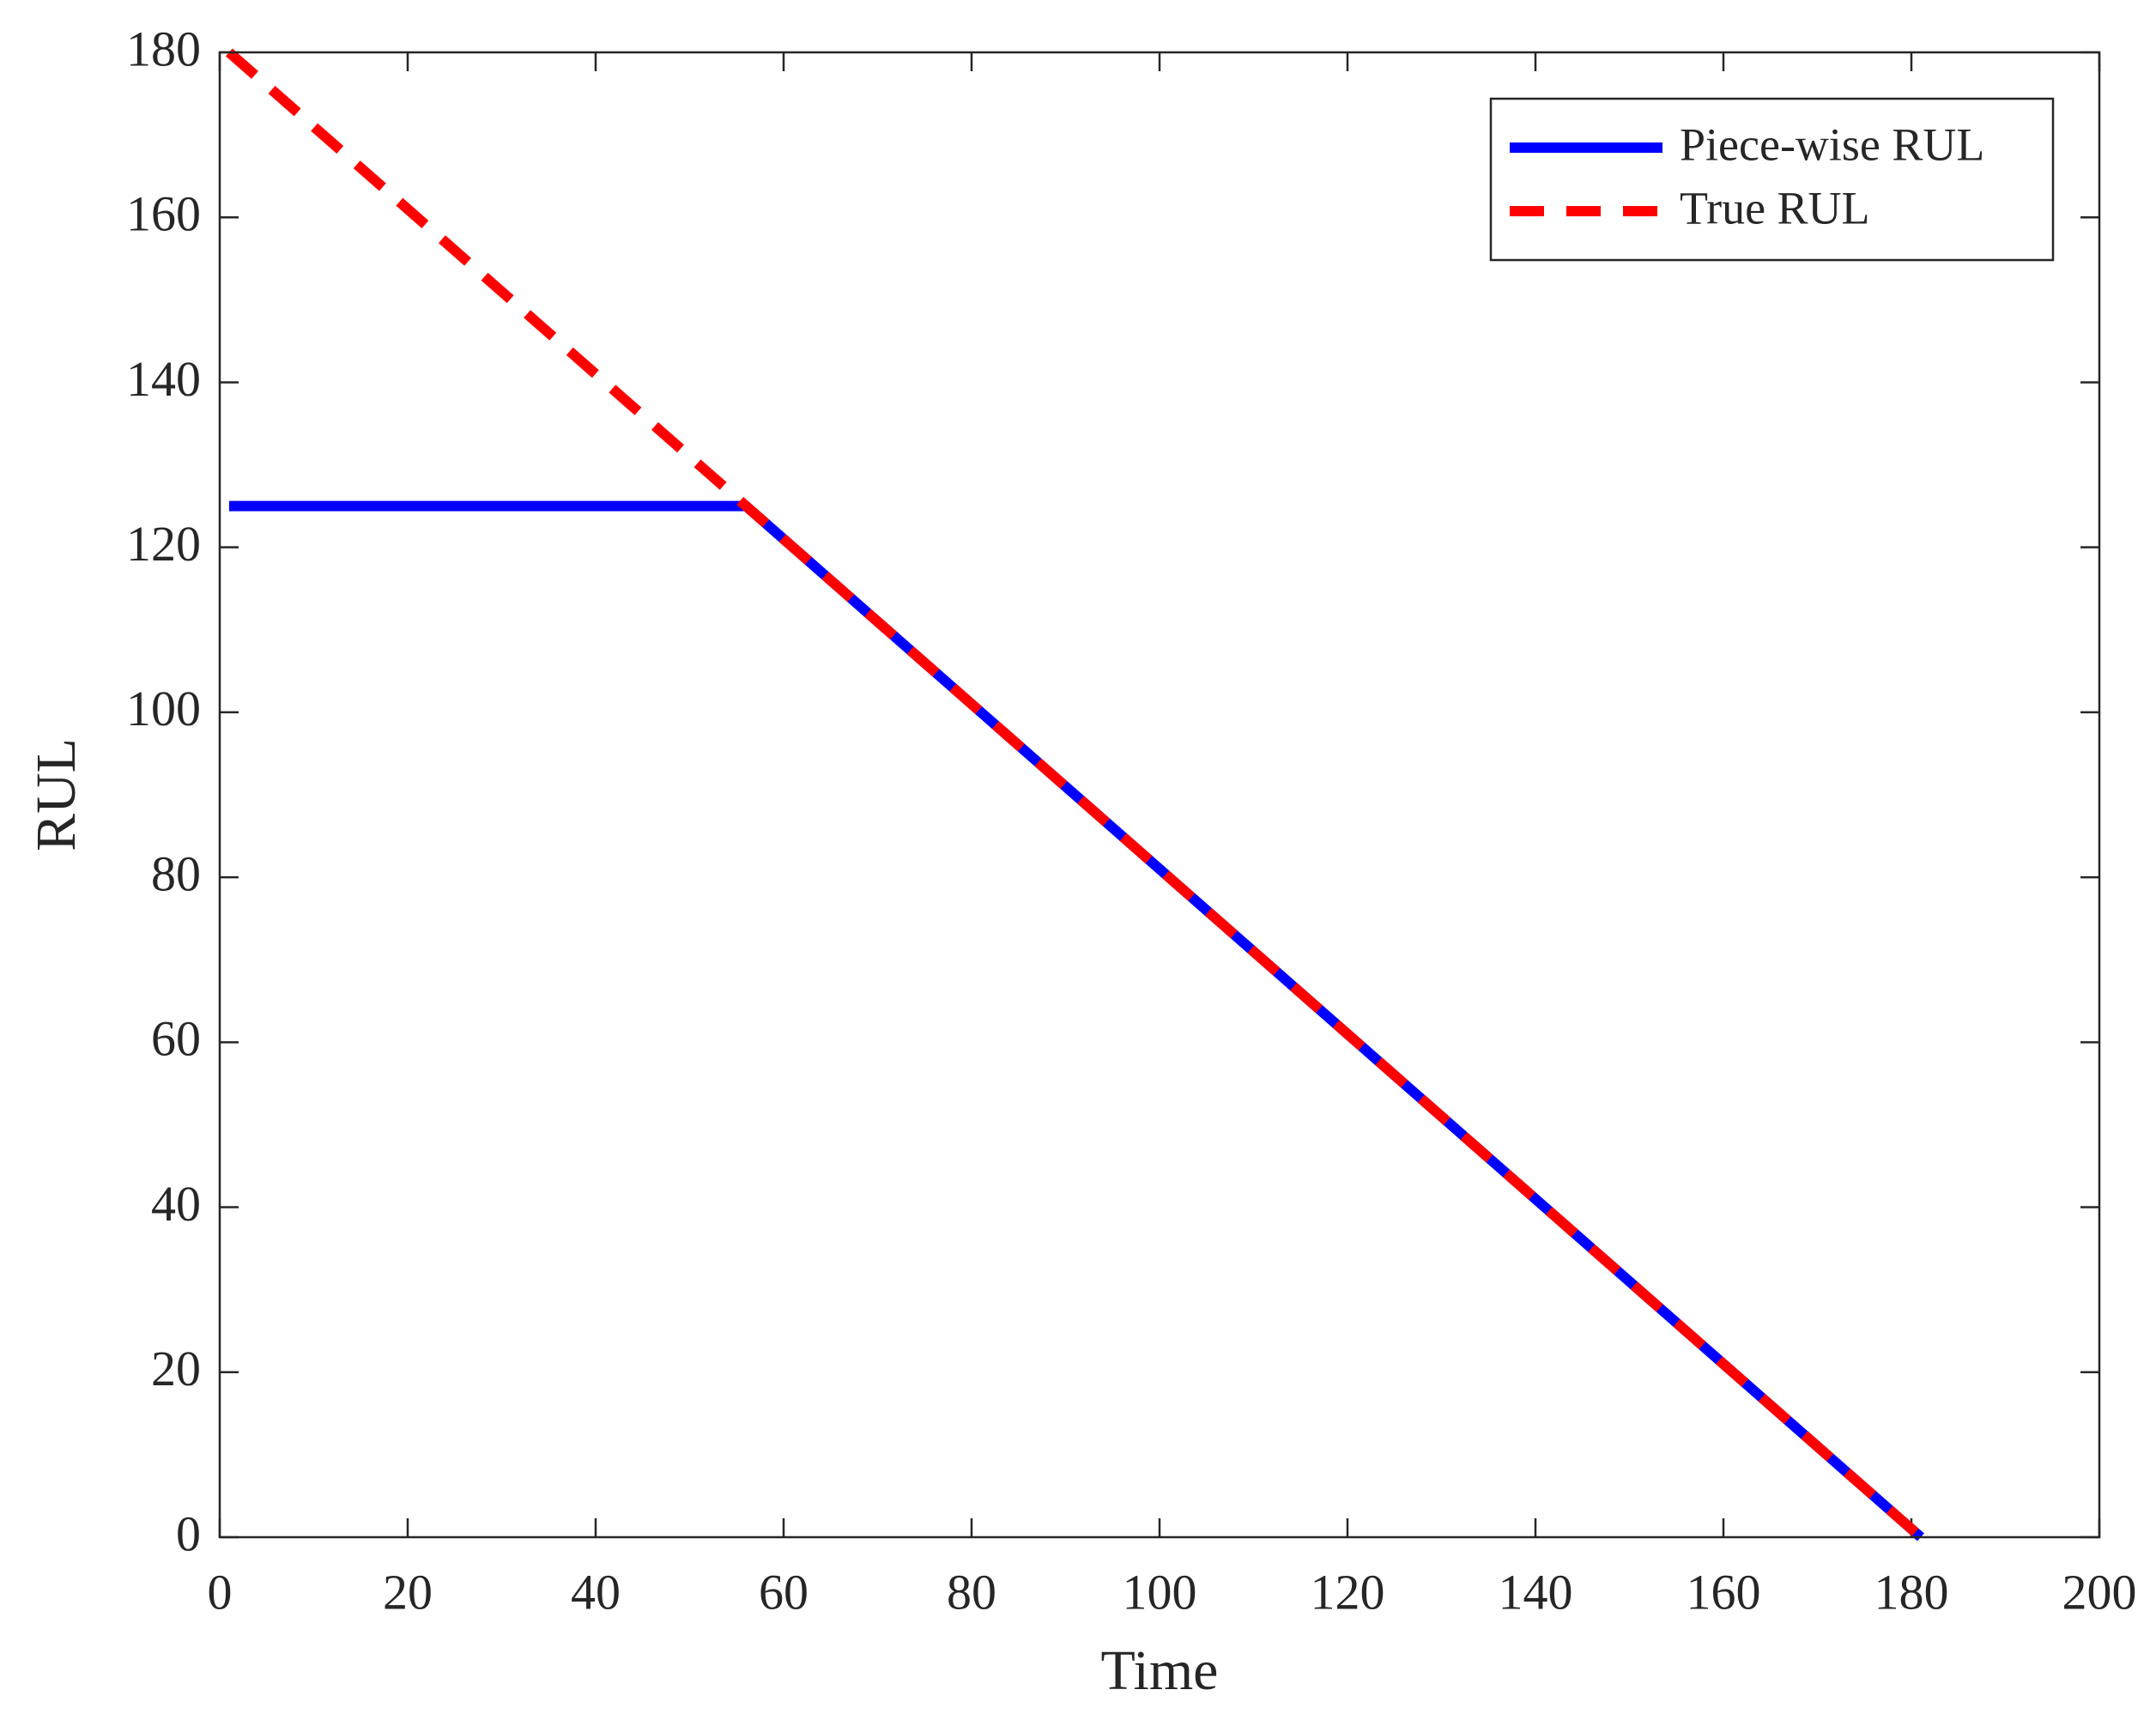 The height and width of the screenshot is (1714, 2156). I want to click on x-axis-label: Time, so click(1160, 1671).